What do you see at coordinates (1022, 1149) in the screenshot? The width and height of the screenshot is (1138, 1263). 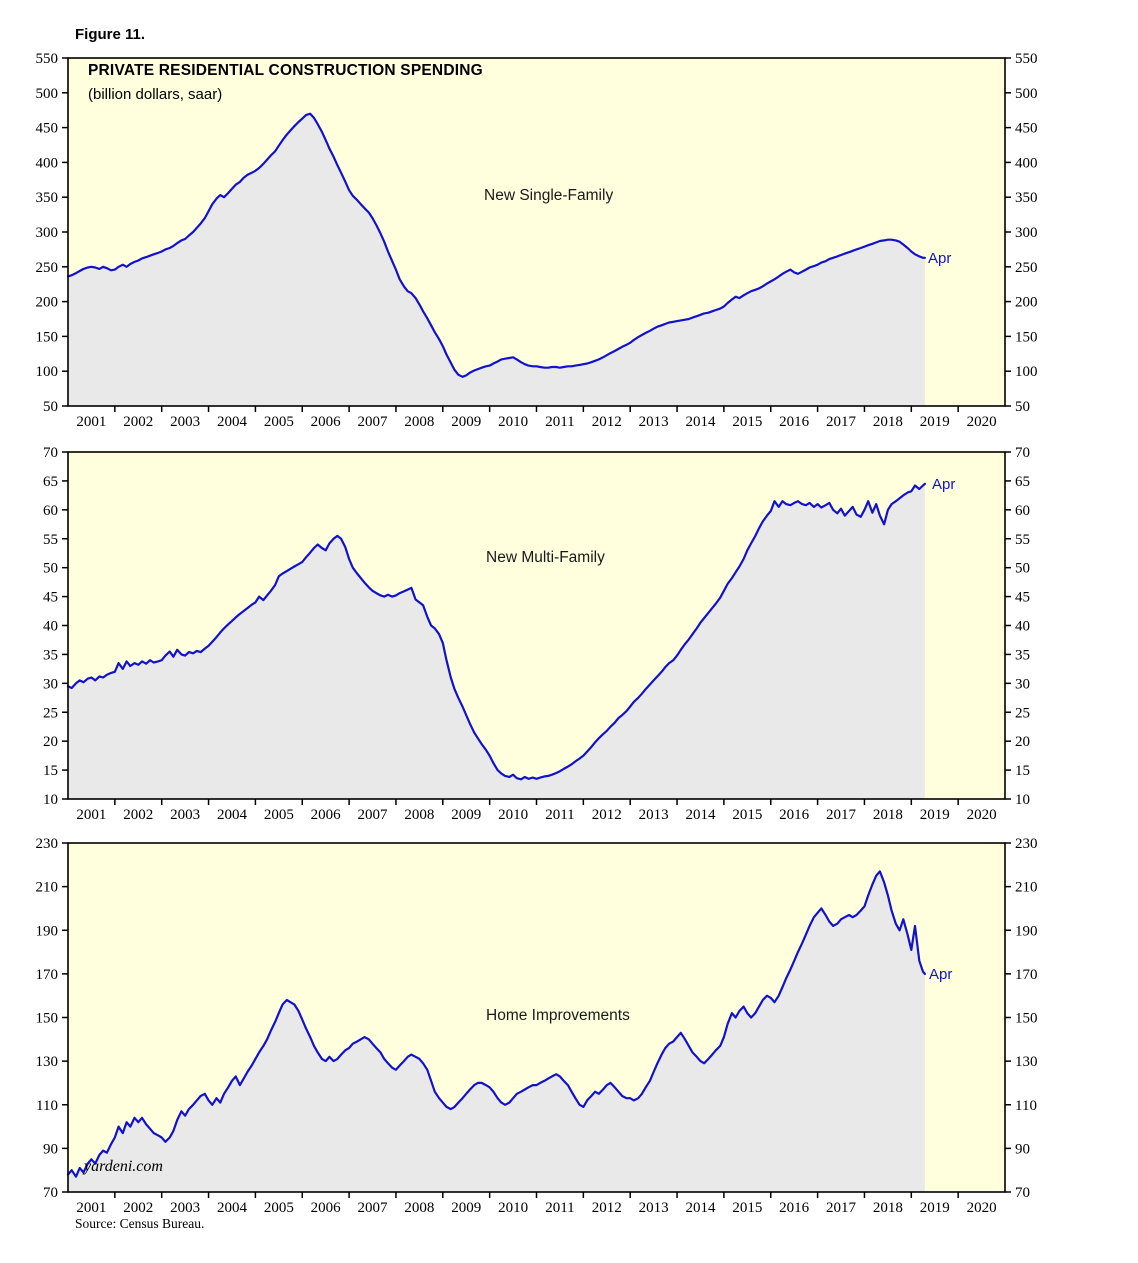 I see `y-tick-label-right: 90` at bounding box center [1022, 1149].